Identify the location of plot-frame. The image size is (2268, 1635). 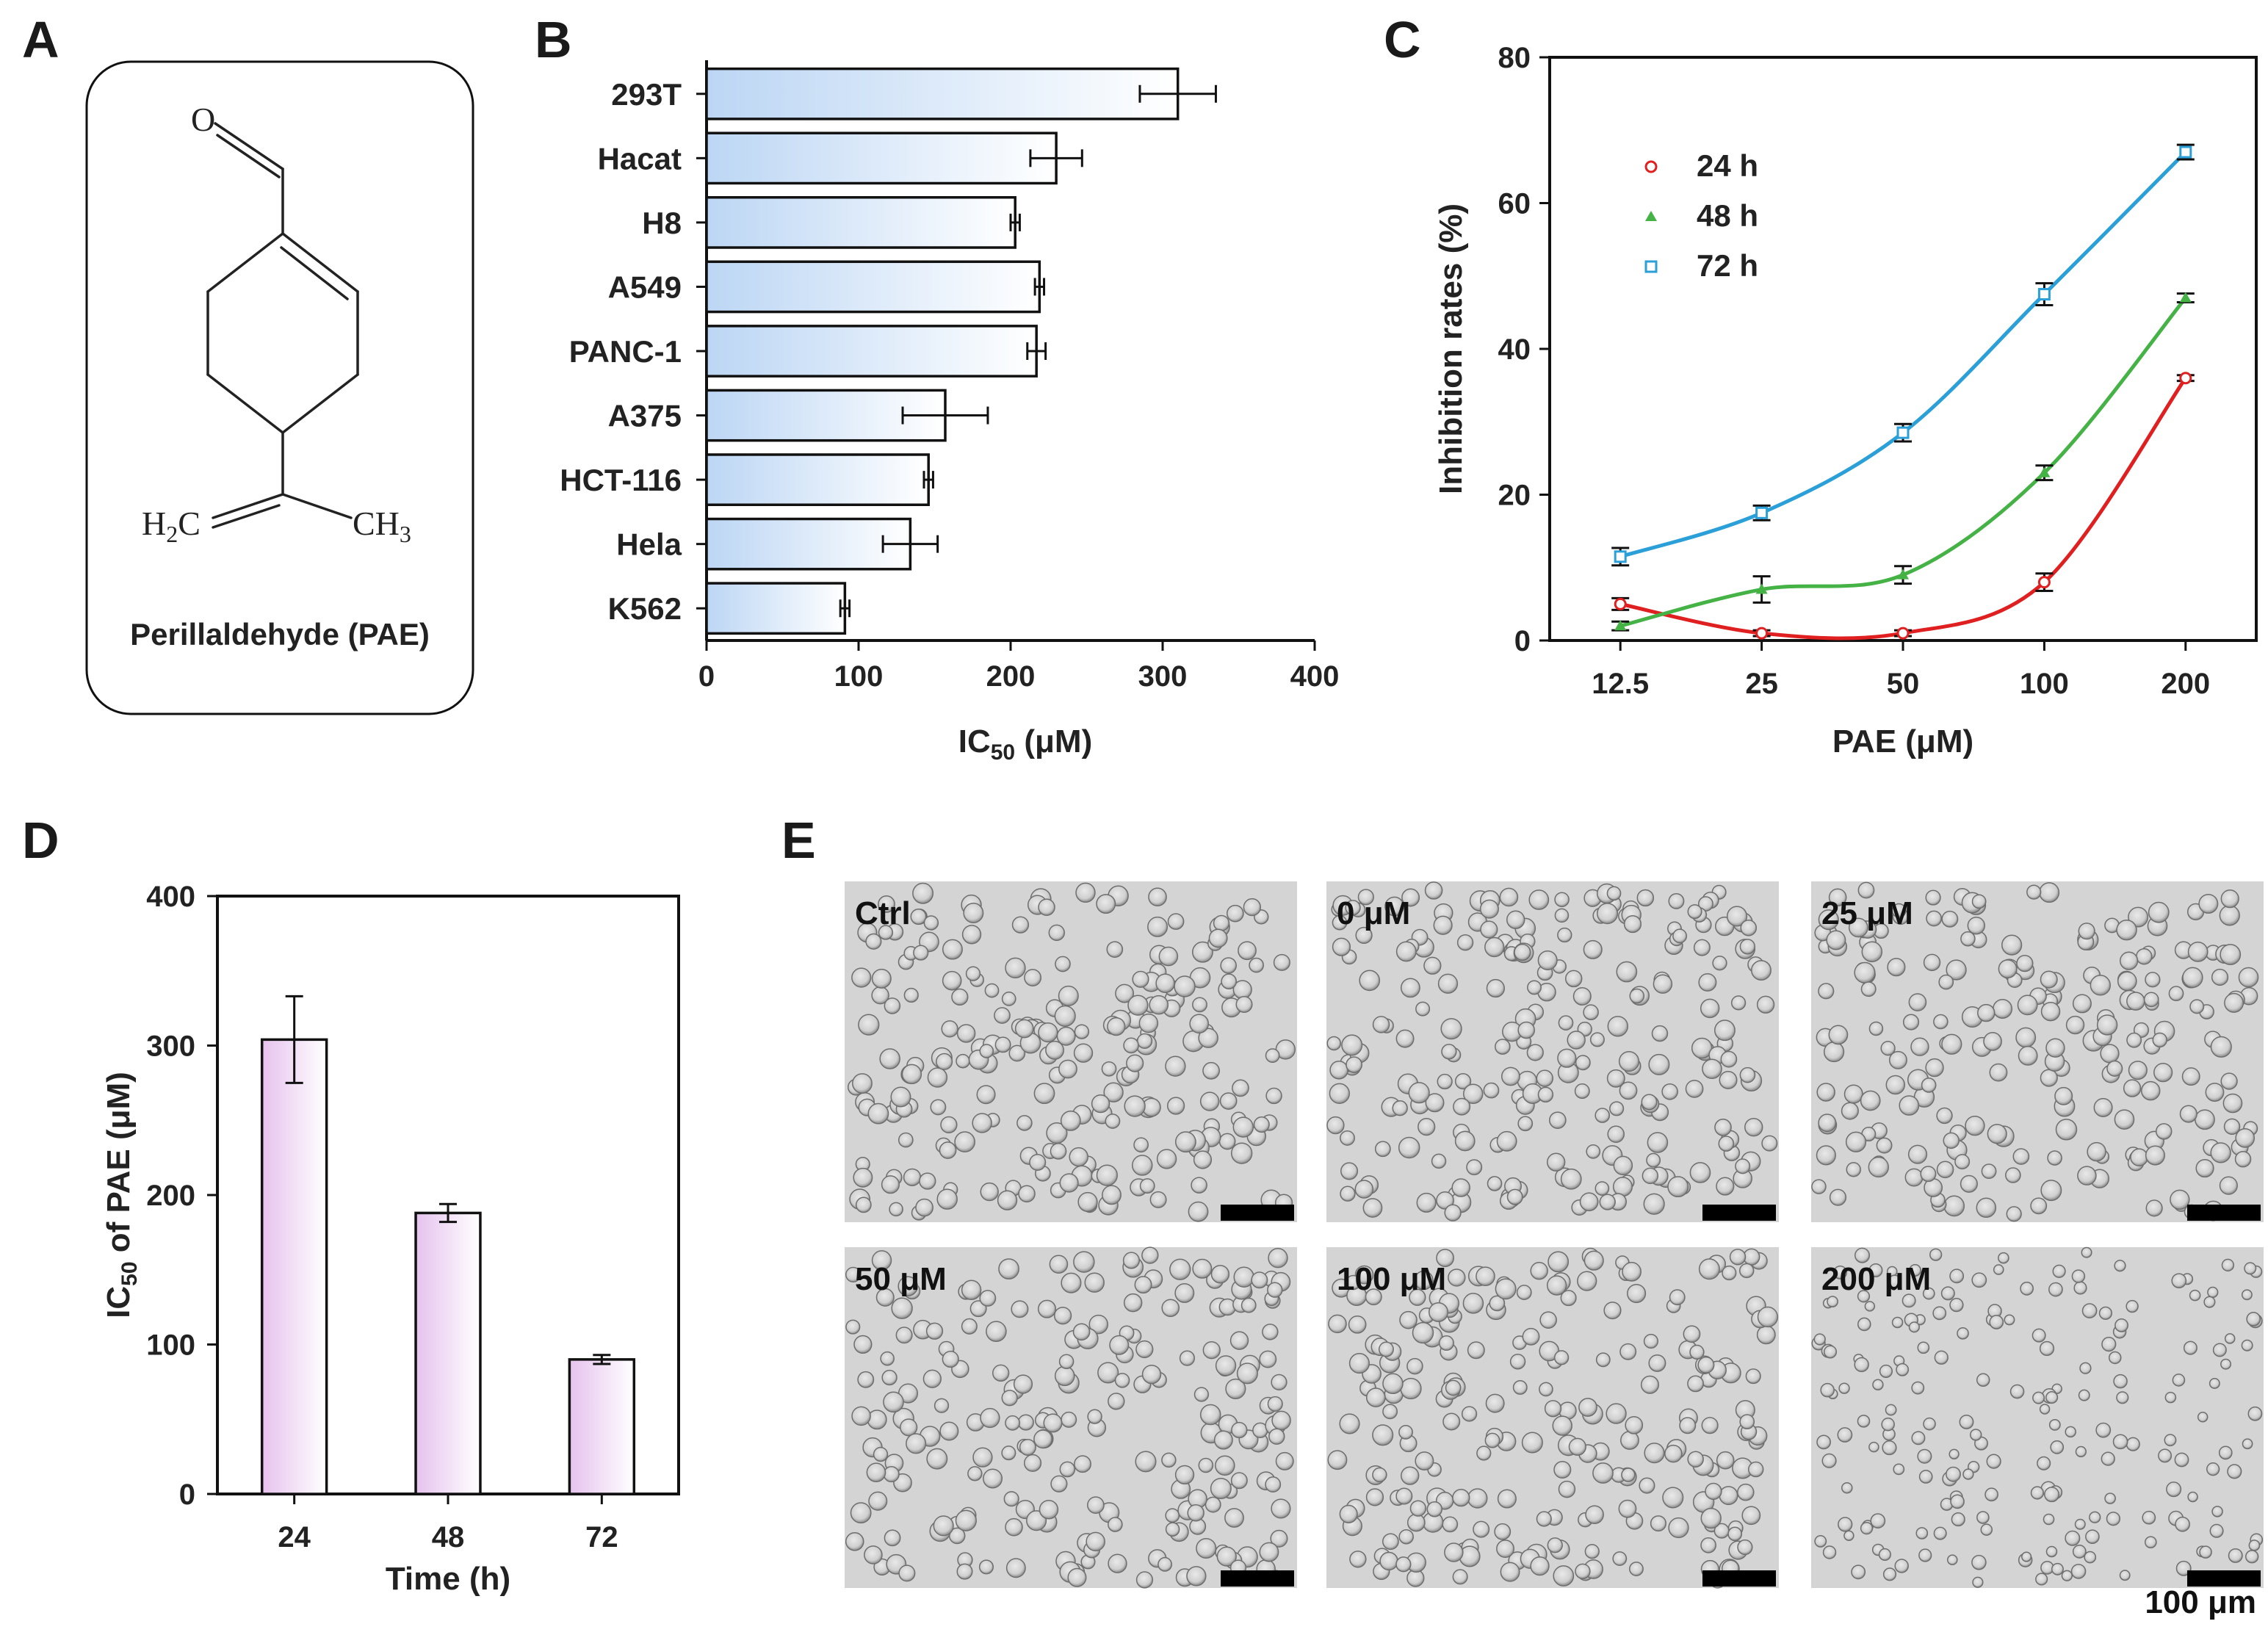
(1903, 349).